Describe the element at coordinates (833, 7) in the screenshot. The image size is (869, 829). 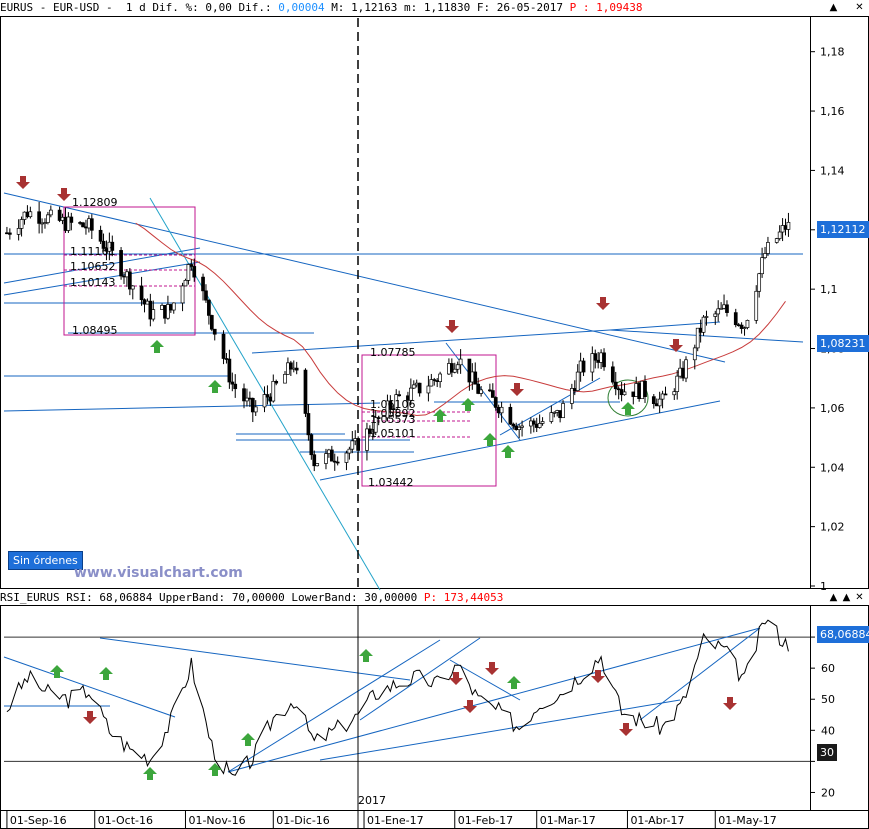
I see `collapse-button: ▲` at that location.